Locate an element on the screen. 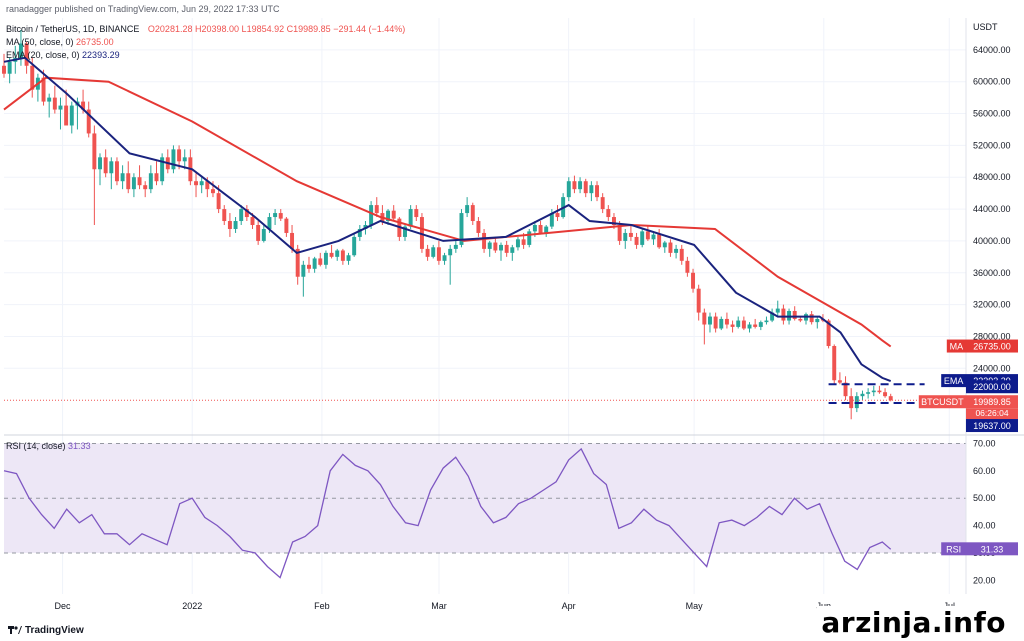  rsi-value-tag-name: RSI is located at coordinates (953, 549).